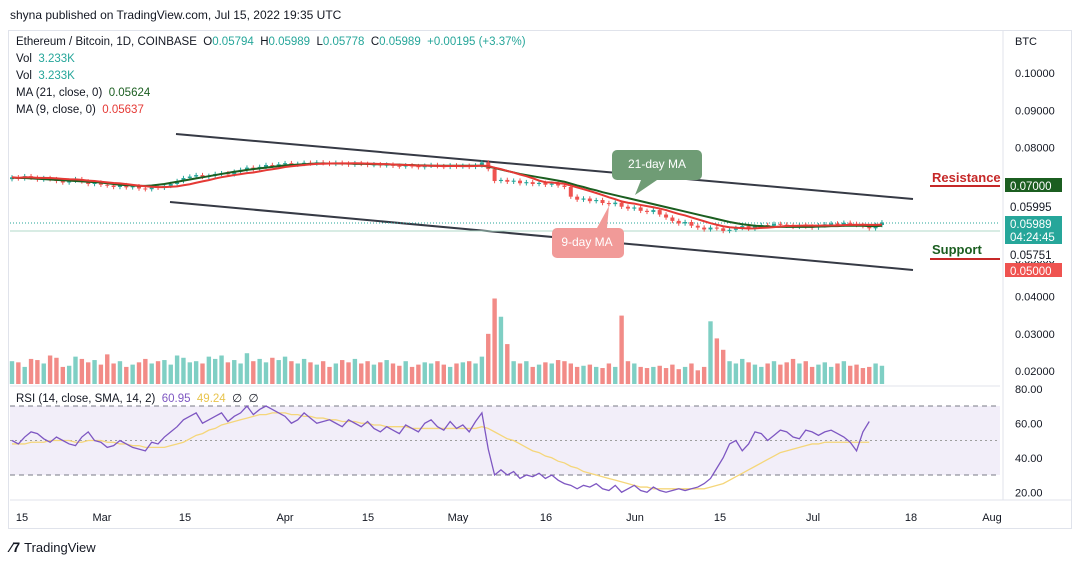  What do you see at coordinates (59, 93) in the screenshot?
I see `ma21-label: MA (21, close, 0)` at bounding box center [59, 93].